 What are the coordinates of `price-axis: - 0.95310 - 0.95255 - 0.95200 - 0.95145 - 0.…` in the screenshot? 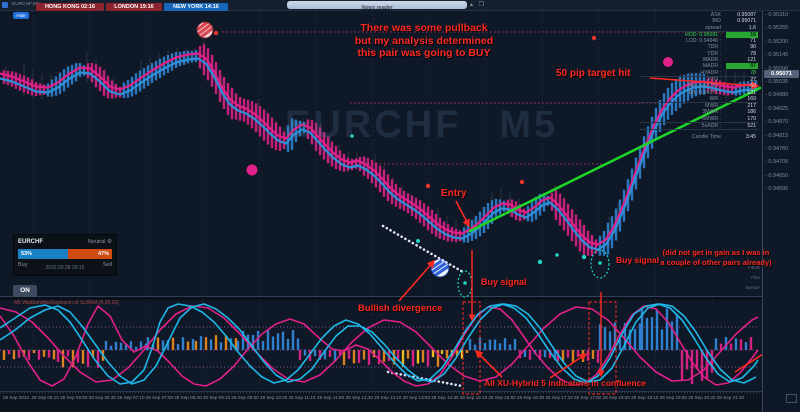 It's located at (781, 206).